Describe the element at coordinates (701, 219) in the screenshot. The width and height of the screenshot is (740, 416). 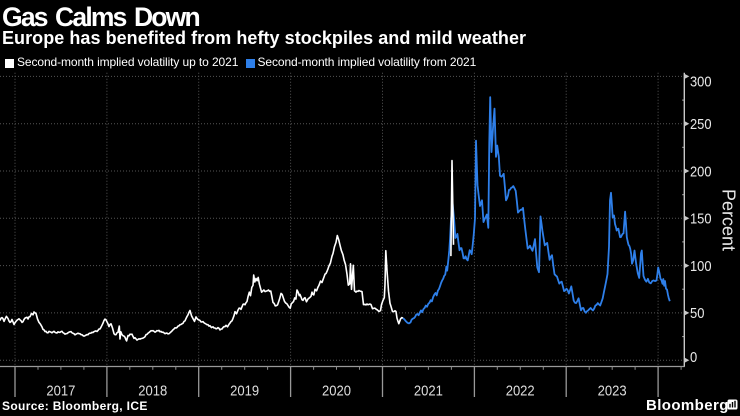
I see `svg-text: 150` at that location.